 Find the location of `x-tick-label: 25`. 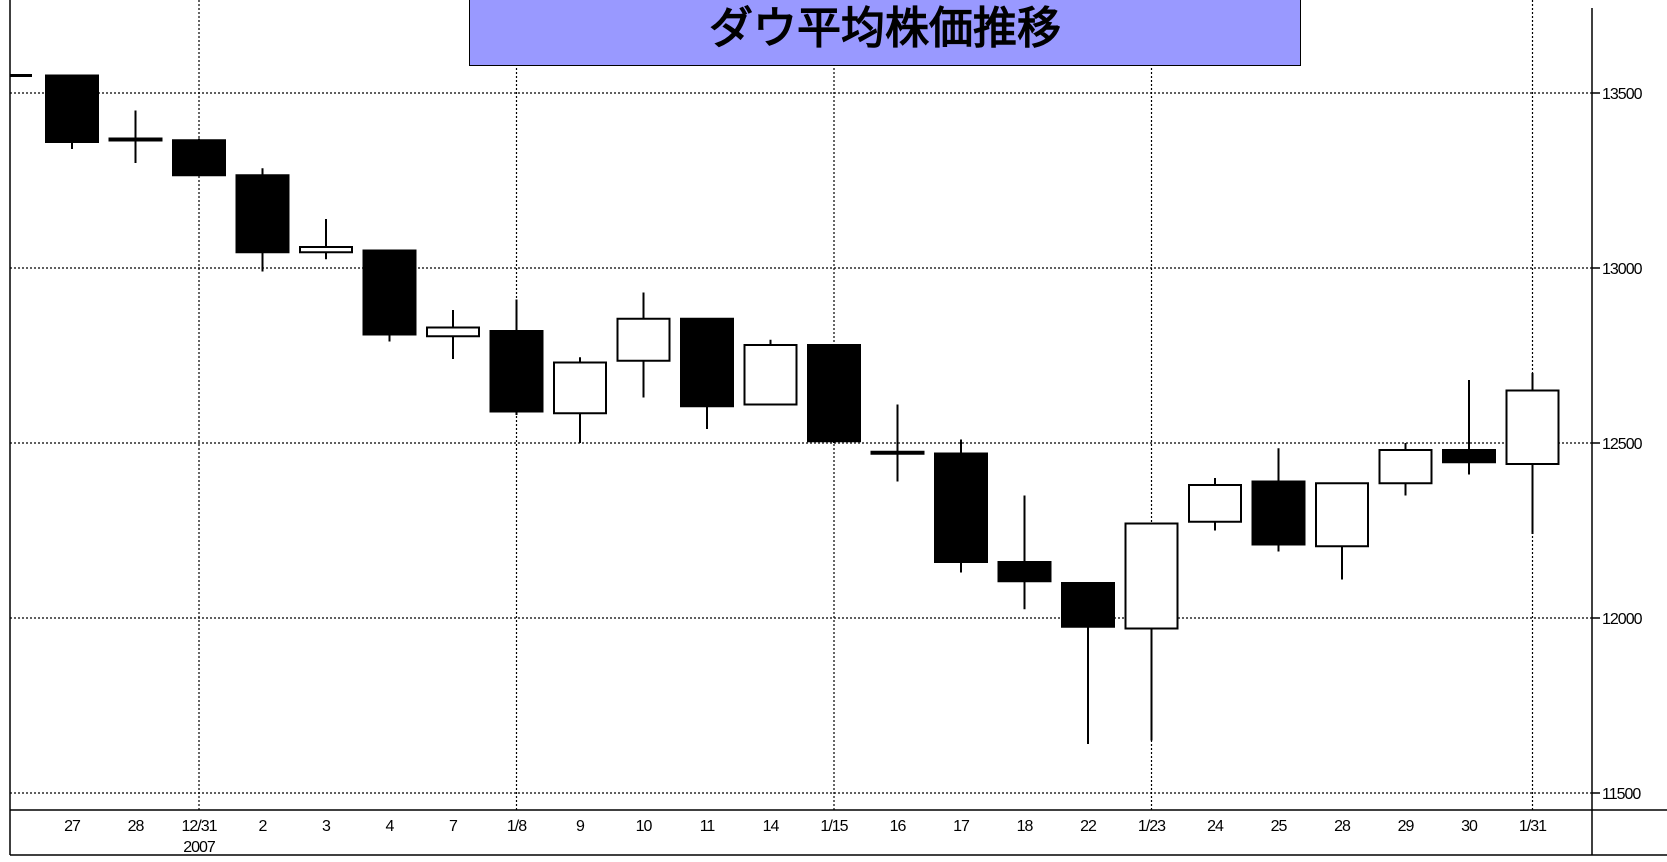

x-tick-label: 25 is located at coordinates (1279, 826).